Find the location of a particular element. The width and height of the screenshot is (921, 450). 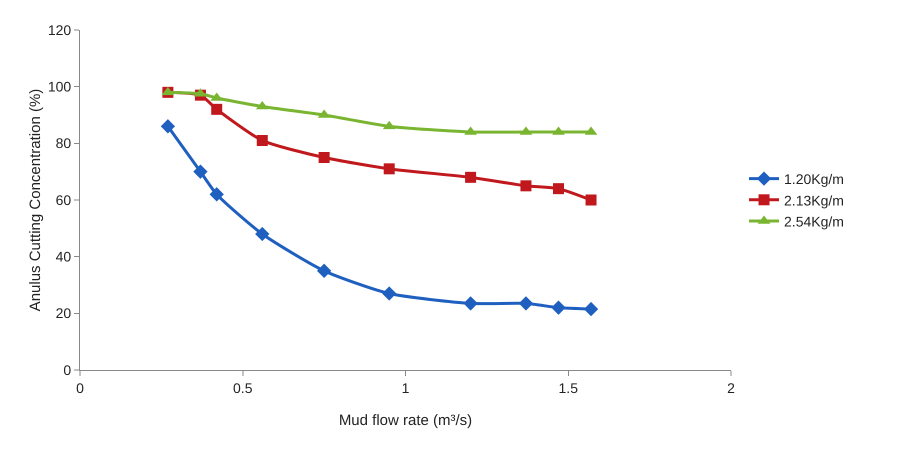

y-tick-label: 20 is located at coordinates (64, 313).